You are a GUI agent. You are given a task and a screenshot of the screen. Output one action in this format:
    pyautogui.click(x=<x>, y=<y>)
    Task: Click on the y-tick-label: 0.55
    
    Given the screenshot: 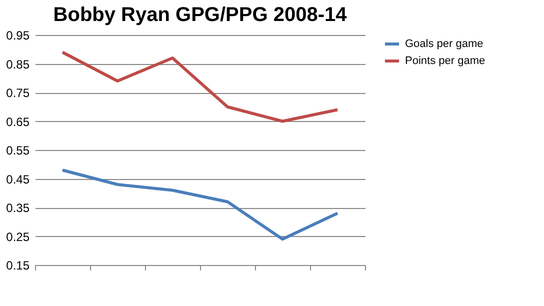 What is the action you would take?
    pyautogui.click(x=18, y=151)
    